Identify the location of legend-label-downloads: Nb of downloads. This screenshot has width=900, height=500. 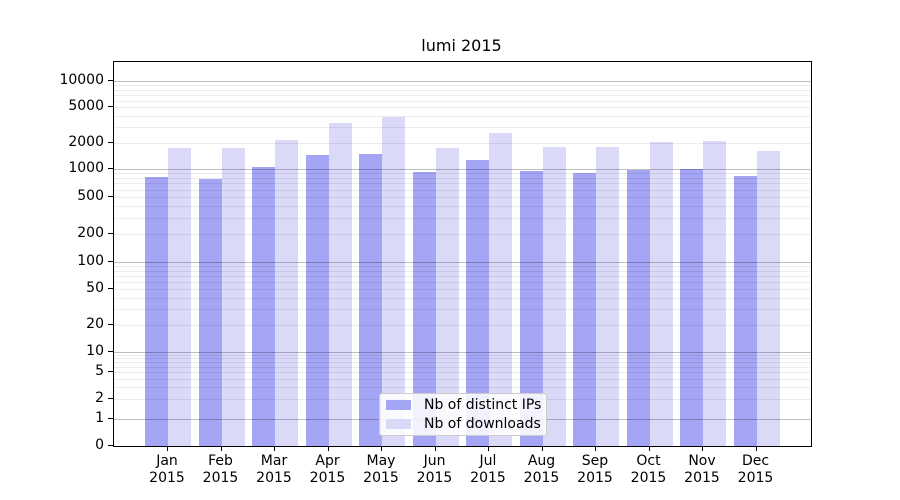
(482, 423).